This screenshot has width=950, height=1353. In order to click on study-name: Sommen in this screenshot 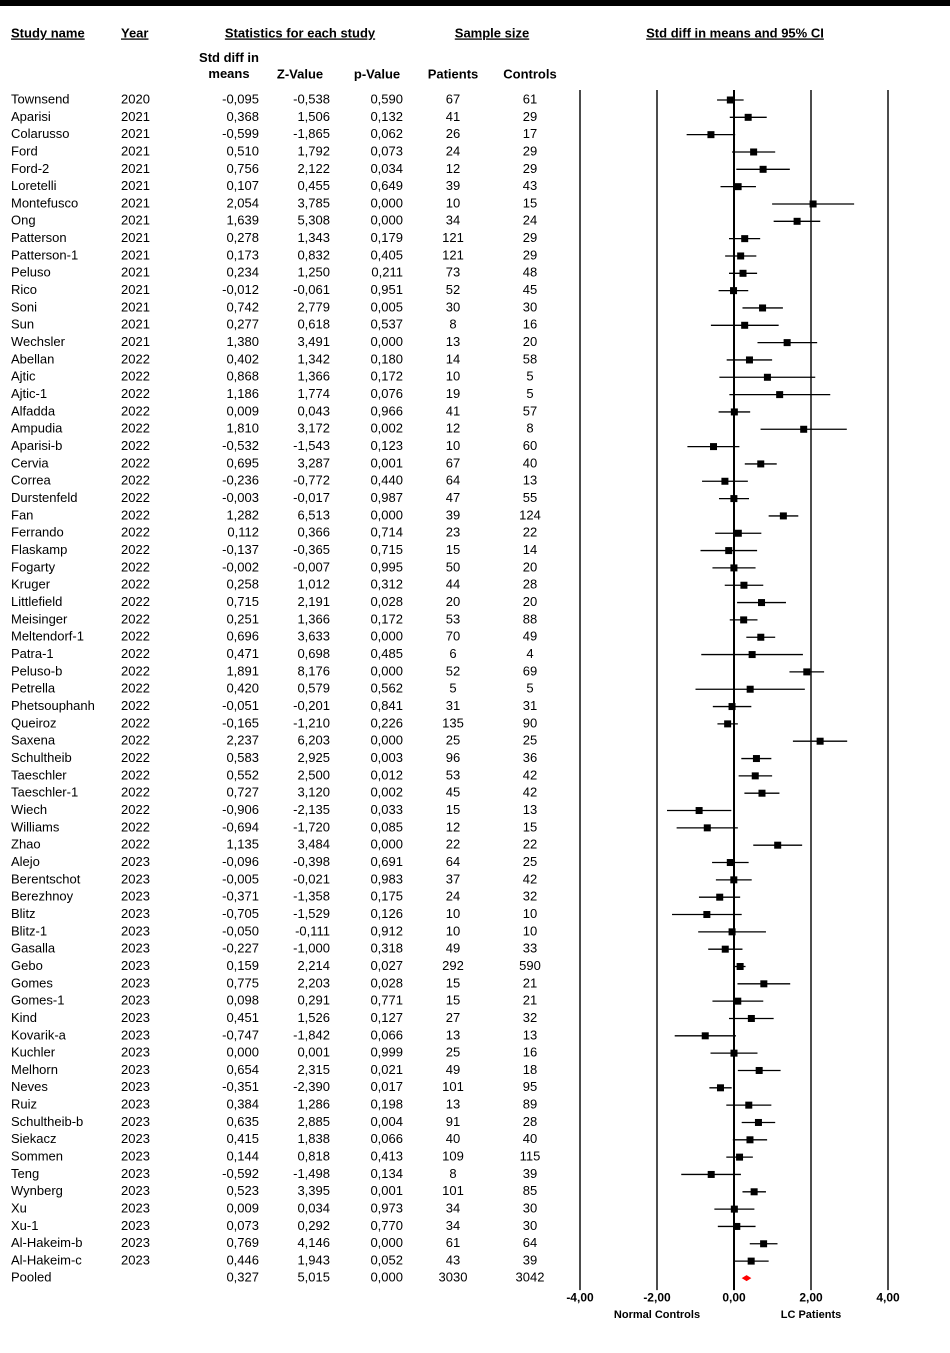, I will do `click(37, 1156)`.